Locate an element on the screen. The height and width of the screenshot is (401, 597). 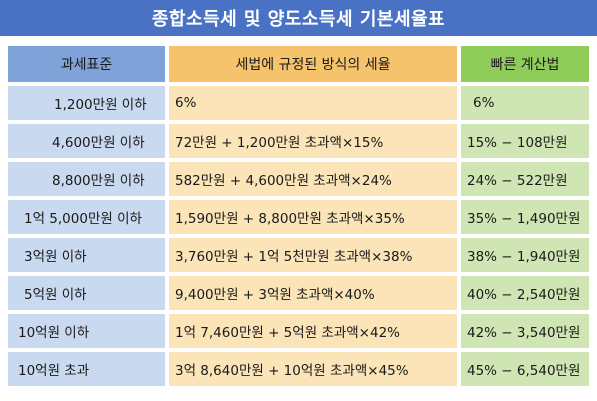
row-1-bracket: 1,200만원 이하 is located at coordinates (86, 103).